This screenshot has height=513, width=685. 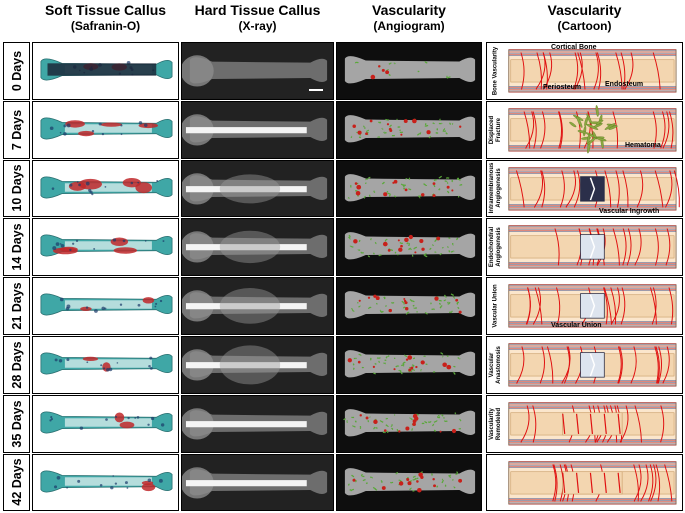 I want to click on stage-label-text: Vascular Anastomosis, so click(x=495, y=365).